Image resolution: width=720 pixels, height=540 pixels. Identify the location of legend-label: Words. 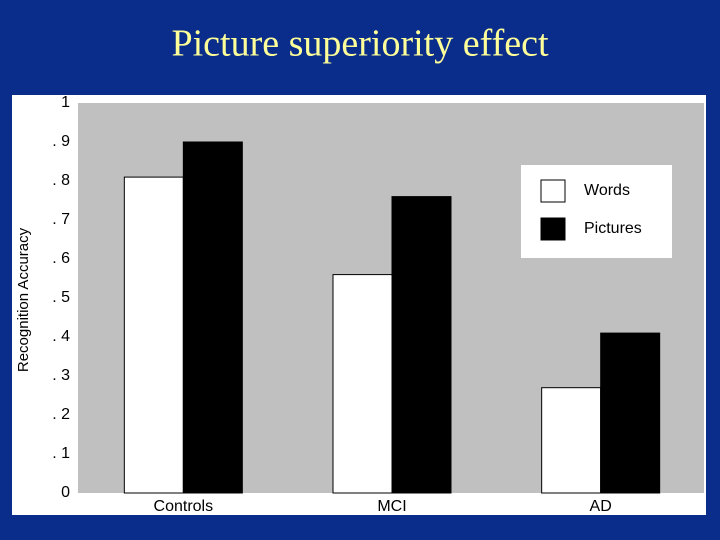
(607, 190).